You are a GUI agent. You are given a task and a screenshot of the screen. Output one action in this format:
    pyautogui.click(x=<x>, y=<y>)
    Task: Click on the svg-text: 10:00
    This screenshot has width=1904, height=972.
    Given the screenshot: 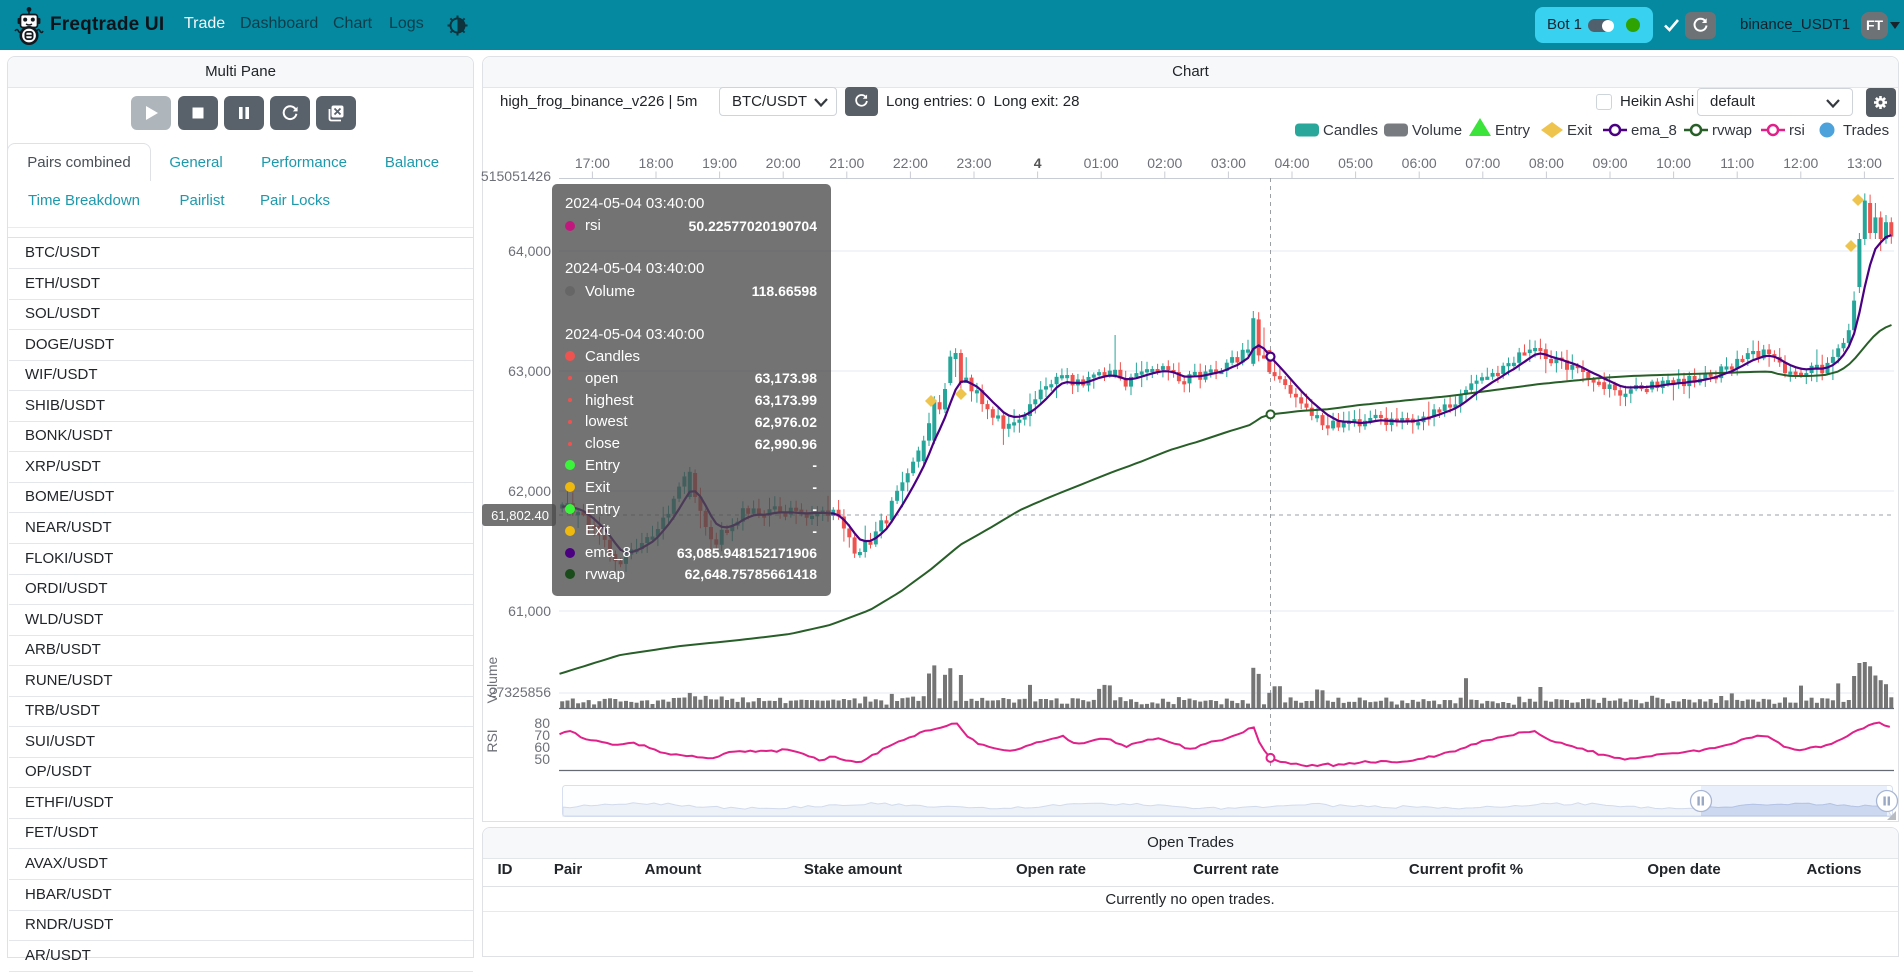 What is the action you would take?
    pyautogui.click(x=1673, y=163)
    